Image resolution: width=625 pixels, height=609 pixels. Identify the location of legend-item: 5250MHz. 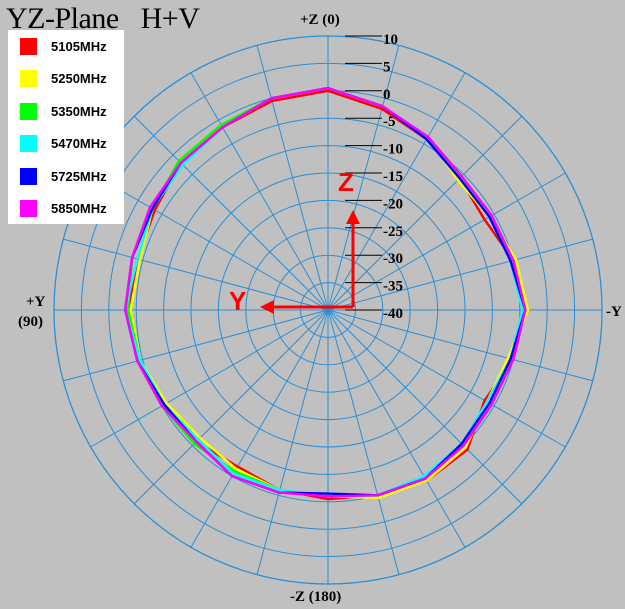
(63, 79).